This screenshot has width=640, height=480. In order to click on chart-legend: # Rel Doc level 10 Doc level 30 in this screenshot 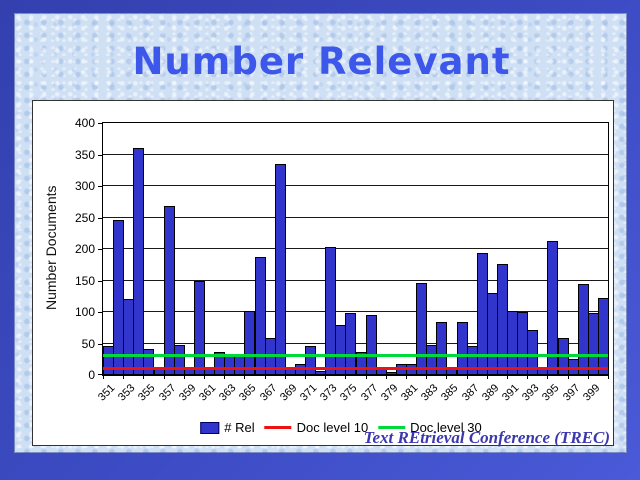, I will do `click(341, 427)`.